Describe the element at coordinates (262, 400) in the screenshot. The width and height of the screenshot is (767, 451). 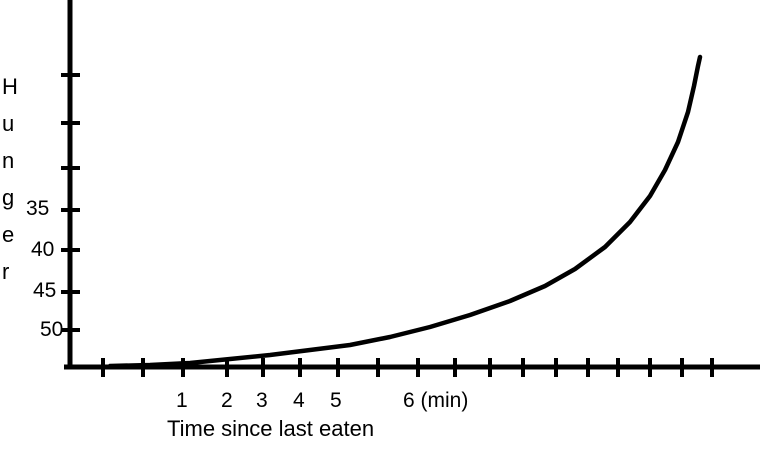
I see `x-tick-label: 3` at that location.